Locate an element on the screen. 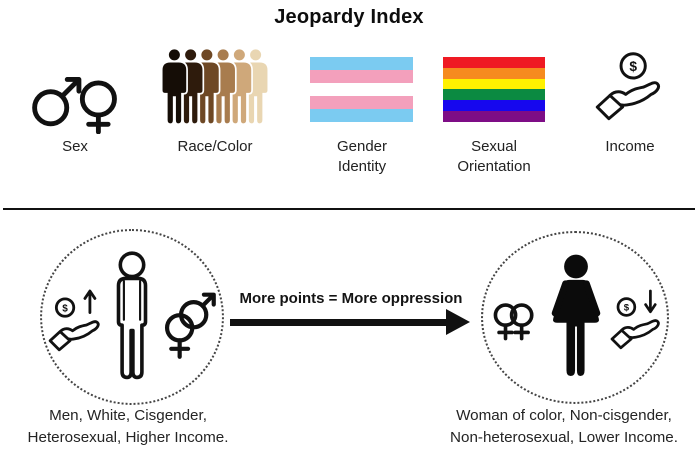 This screenshot has height=462, width=698. oppressed-profile-circle is located at coordinates (575, 317).